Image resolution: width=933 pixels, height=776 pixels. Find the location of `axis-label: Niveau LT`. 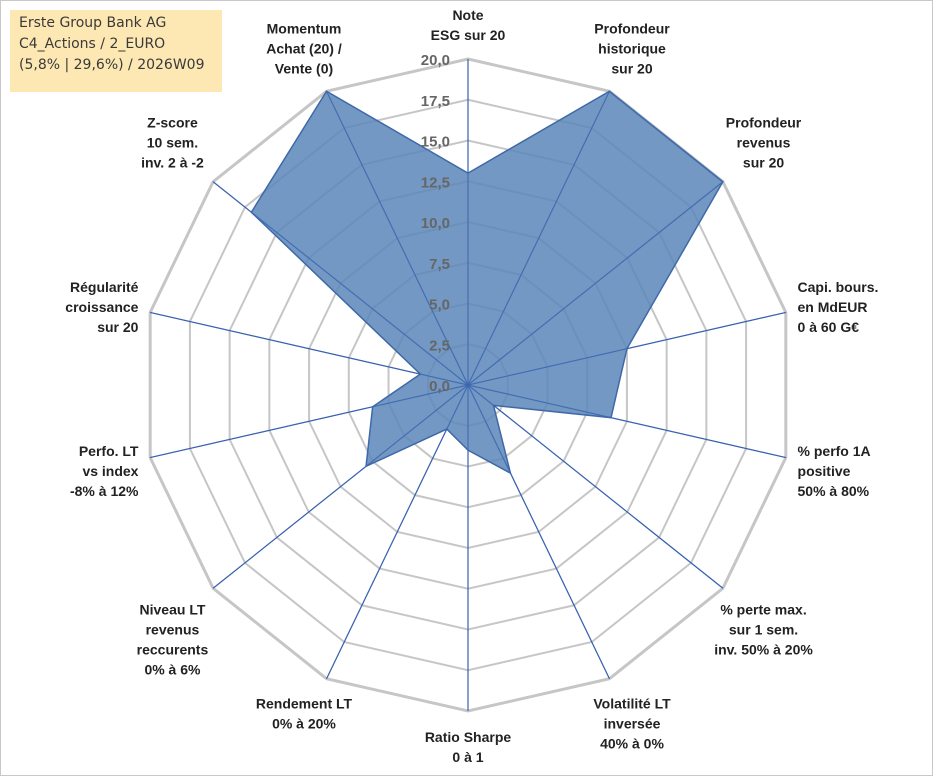

axis-label: Niveau LT is located at coordinates (173, 610).